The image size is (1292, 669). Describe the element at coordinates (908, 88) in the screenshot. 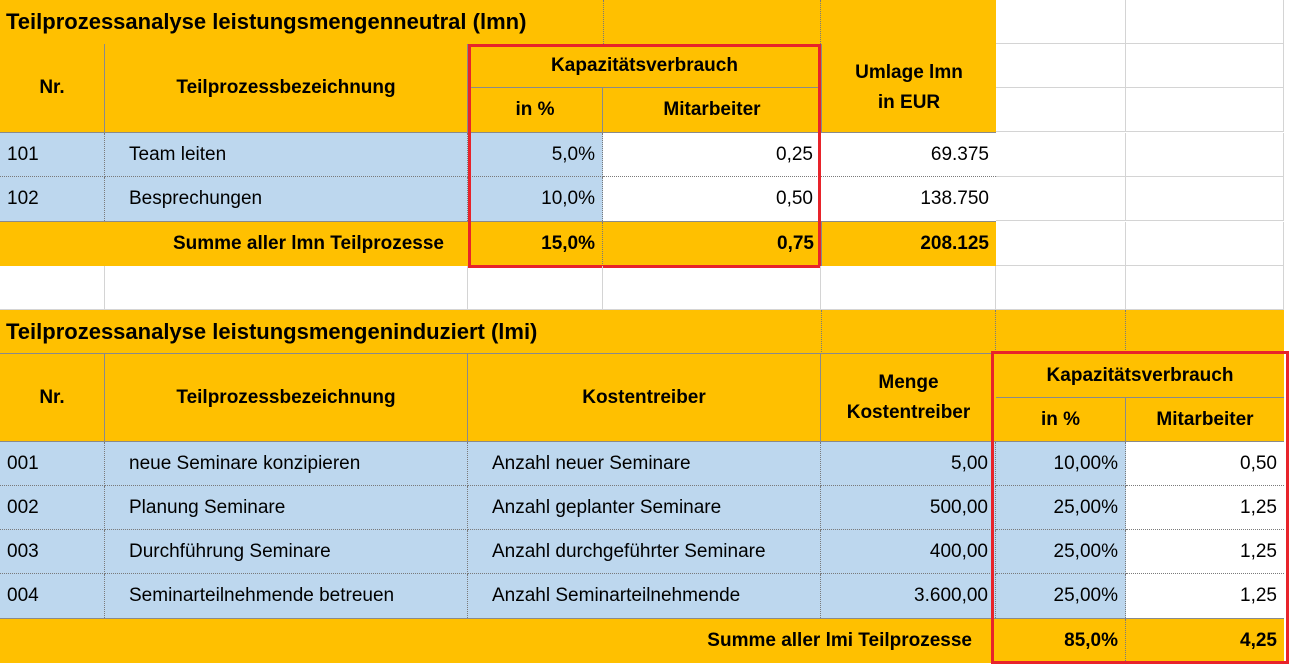

I see `lmn-header-umlage: Umlage lmn in EUR` at that location.